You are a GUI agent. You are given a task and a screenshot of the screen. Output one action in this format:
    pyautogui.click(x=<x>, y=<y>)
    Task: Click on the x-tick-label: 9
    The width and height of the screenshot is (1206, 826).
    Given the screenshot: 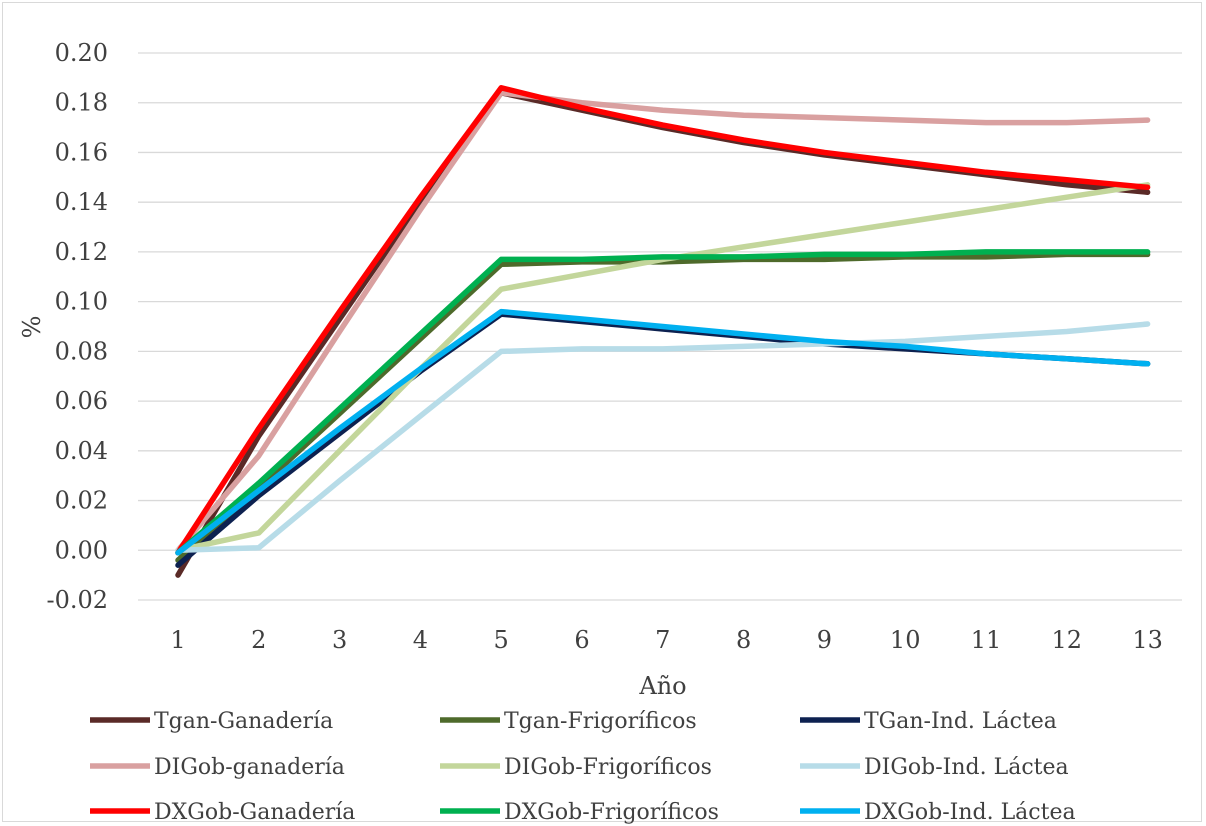 What is the action you would take?
    pyautogui.click(x=824, y=640)
    